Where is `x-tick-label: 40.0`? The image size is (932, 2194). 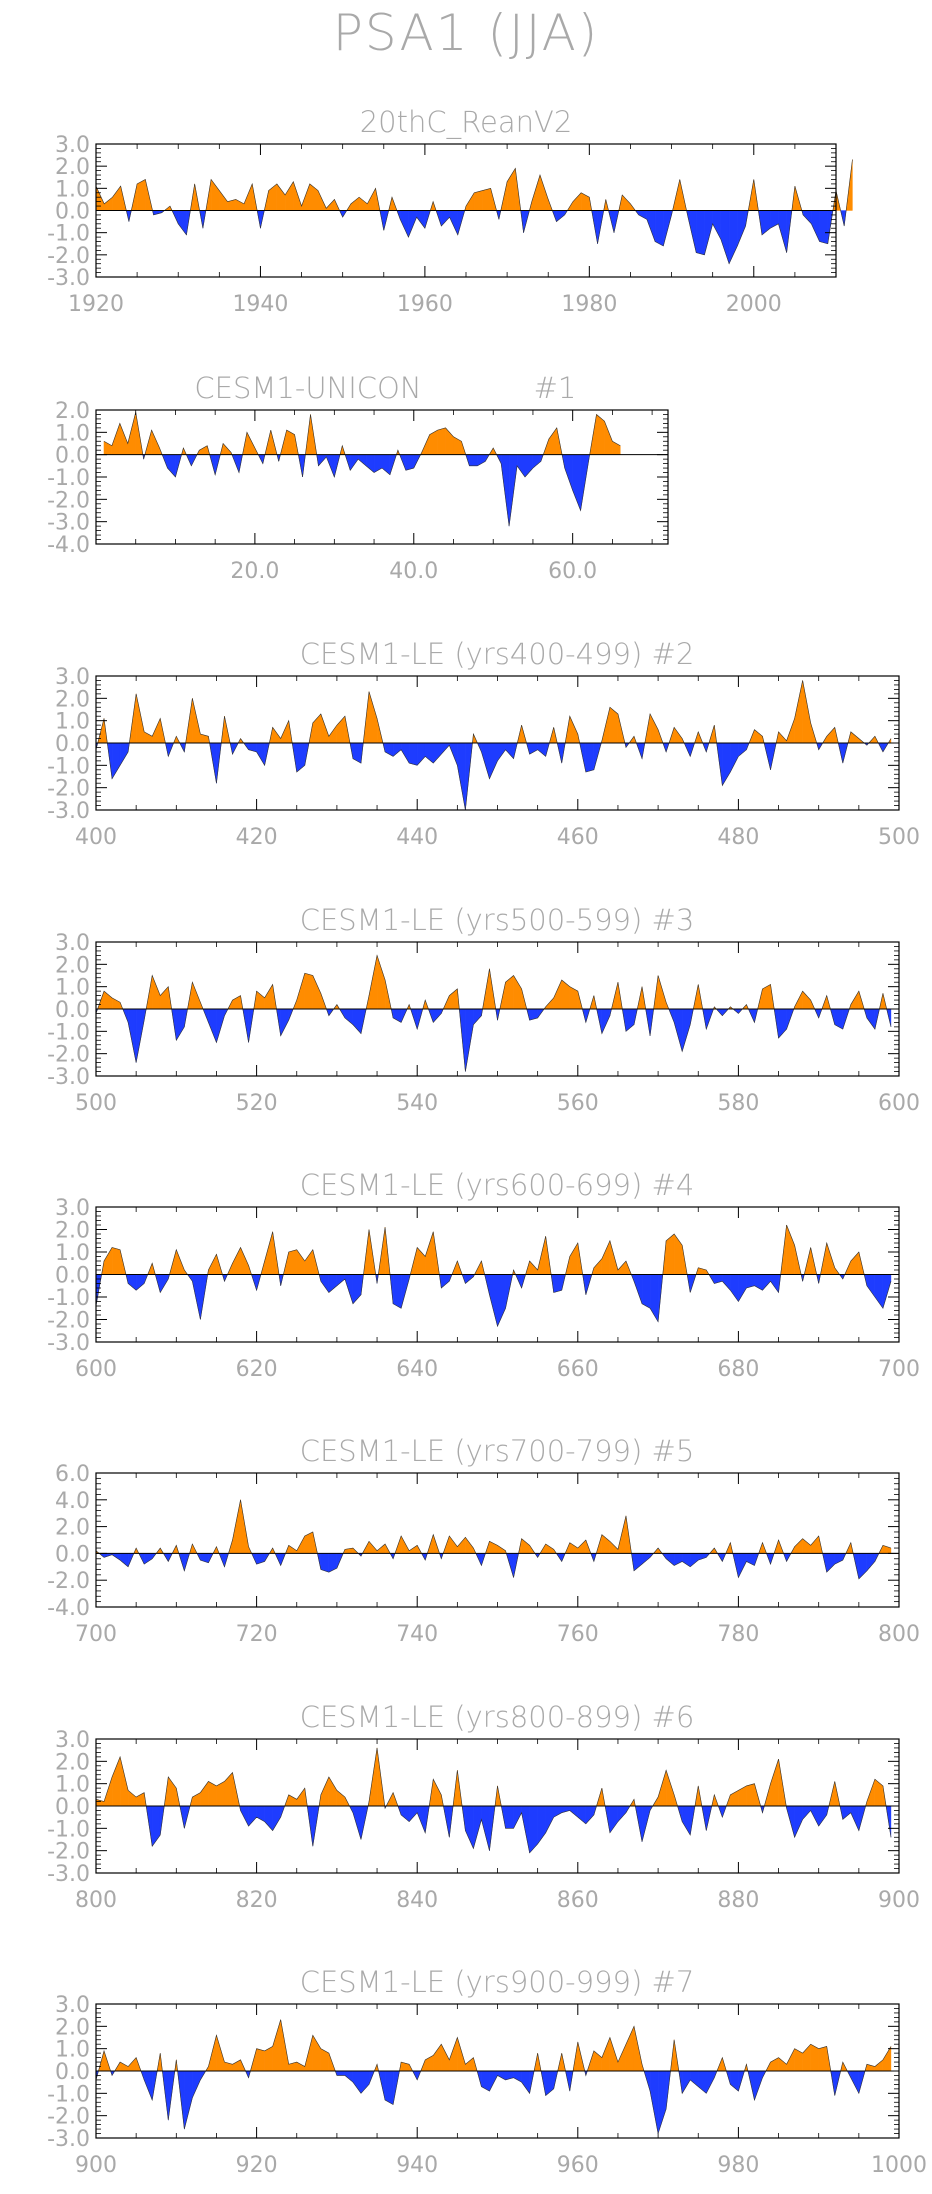
x-tick-label: 40.0 is located at coordinates (413, 571).